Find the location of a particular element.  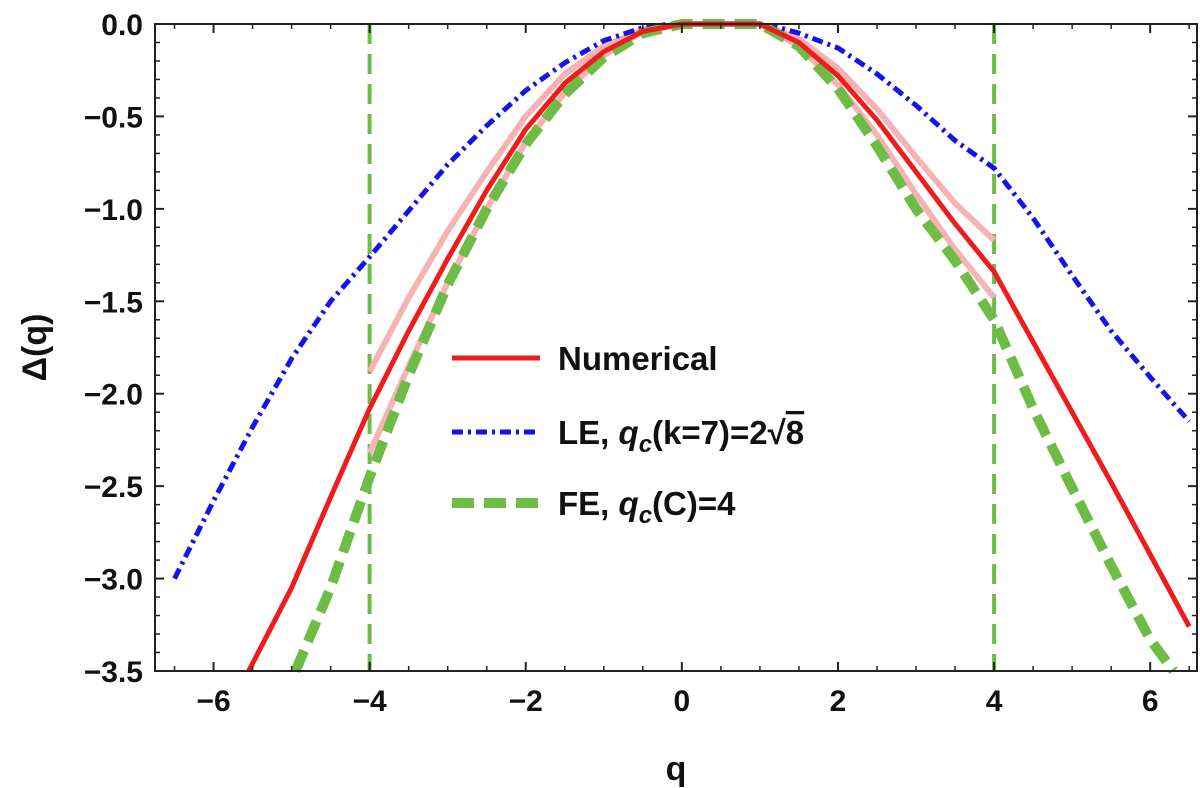

y-tick-label: −1.5 is located at coordinates (113, 302).